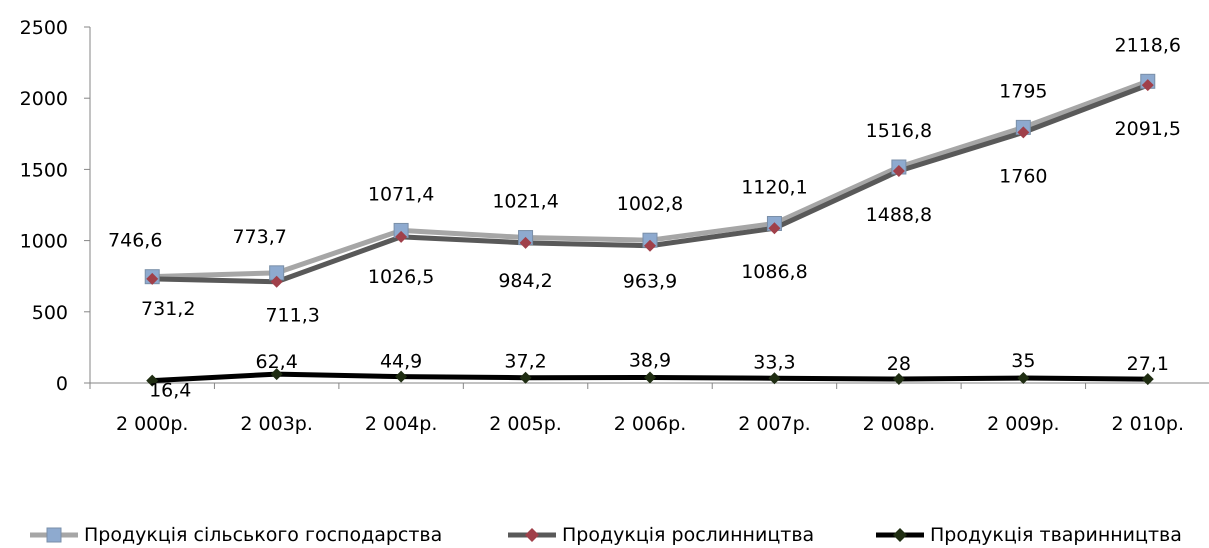  What do you see at coordinates (774, 424) in the screenshot?
I see `x-tick-label: 2 007р.` at bounding box center [774, 424].